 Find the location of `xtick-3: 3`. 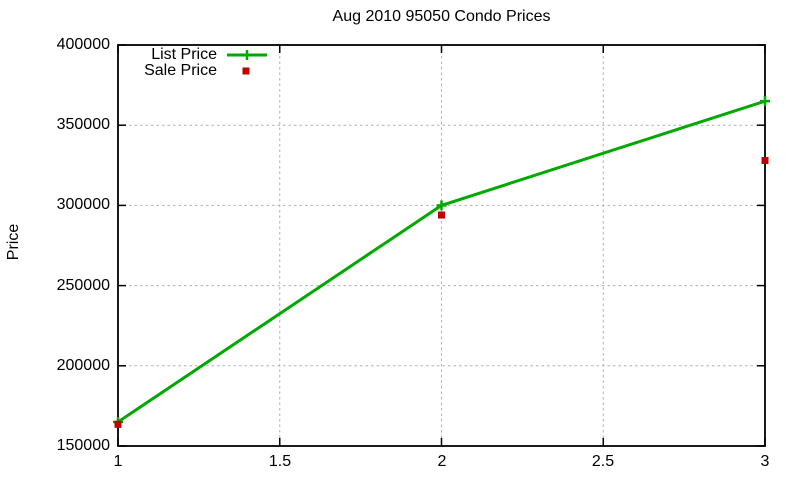

xtick-3: 3 is located at coordinates (765, 461).